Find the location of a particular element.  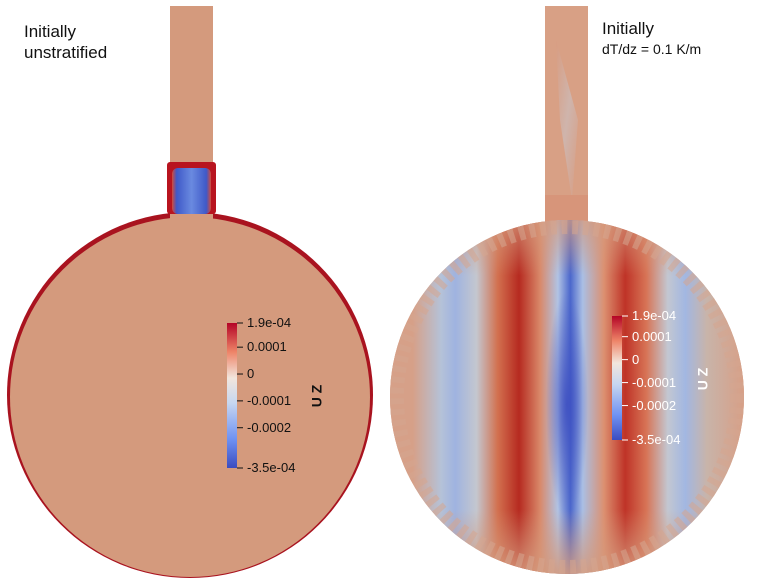

left-tick-label: 0.0001 is located at coordinates (267, 347).